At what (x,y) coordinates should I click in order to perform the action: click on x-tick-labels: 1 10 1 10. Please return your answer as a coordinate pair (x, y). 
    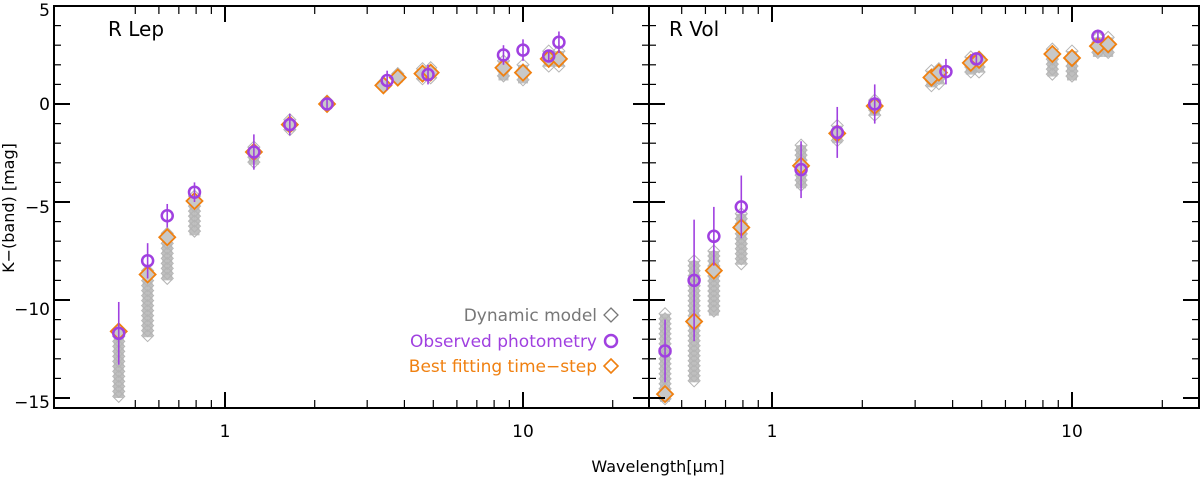
    Looking at the image, I should click on (651, 432).